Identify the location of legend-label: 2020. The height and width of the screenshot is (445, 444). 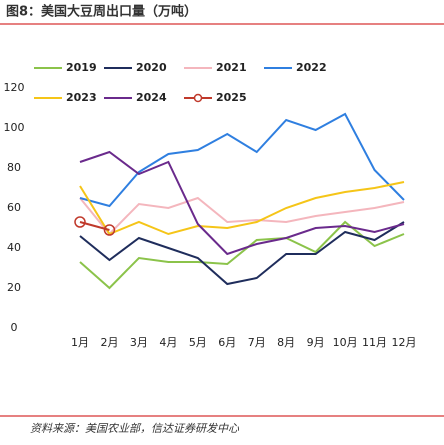
(151, 67).